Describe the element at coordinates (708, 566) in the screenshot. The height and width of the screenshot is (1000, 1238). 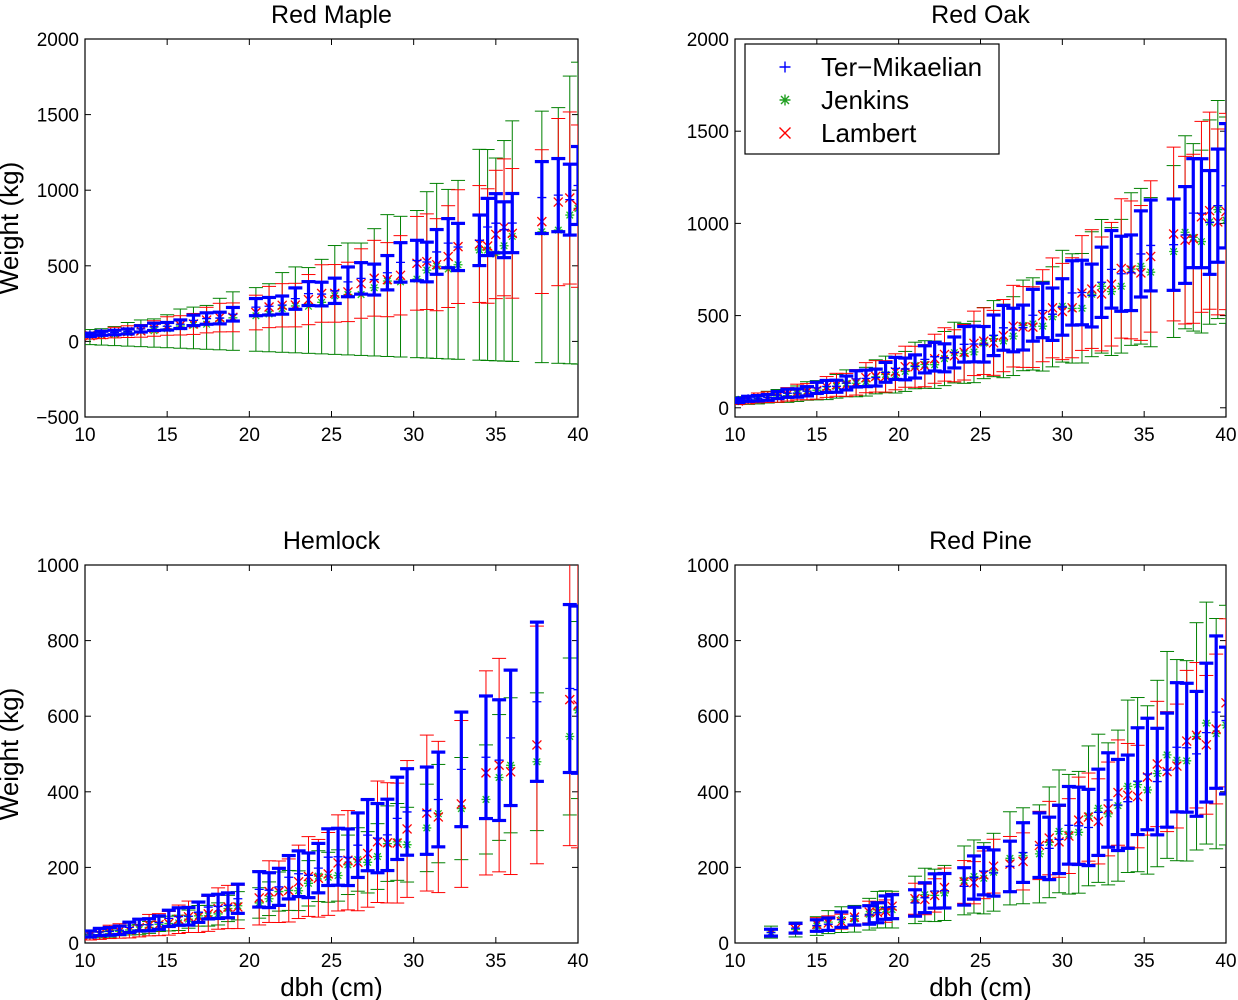
I see `y-tick-label: 1000` at that location.